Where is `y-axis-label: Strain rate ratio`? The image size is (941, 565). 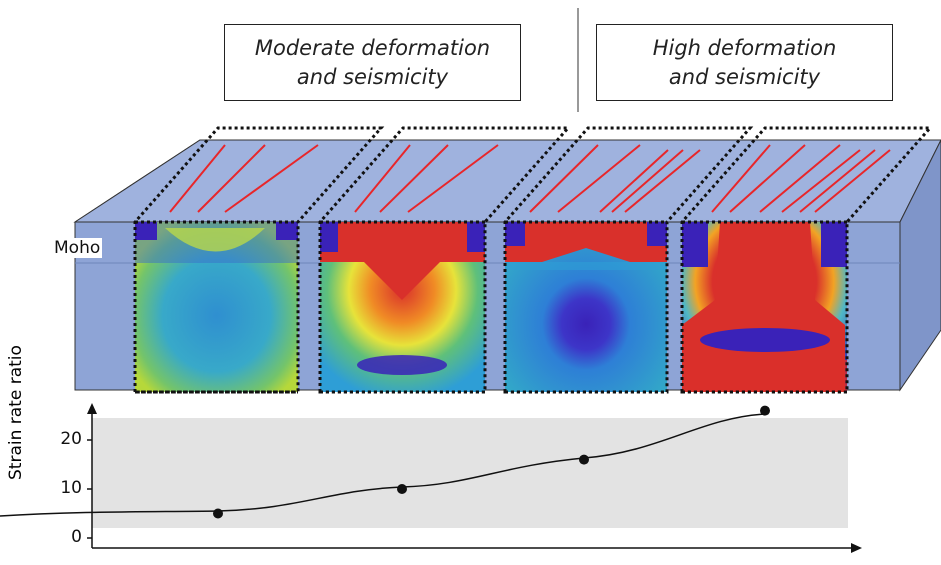
y-axis-label: Strain rate ratio is located at coordinates (16, 412).